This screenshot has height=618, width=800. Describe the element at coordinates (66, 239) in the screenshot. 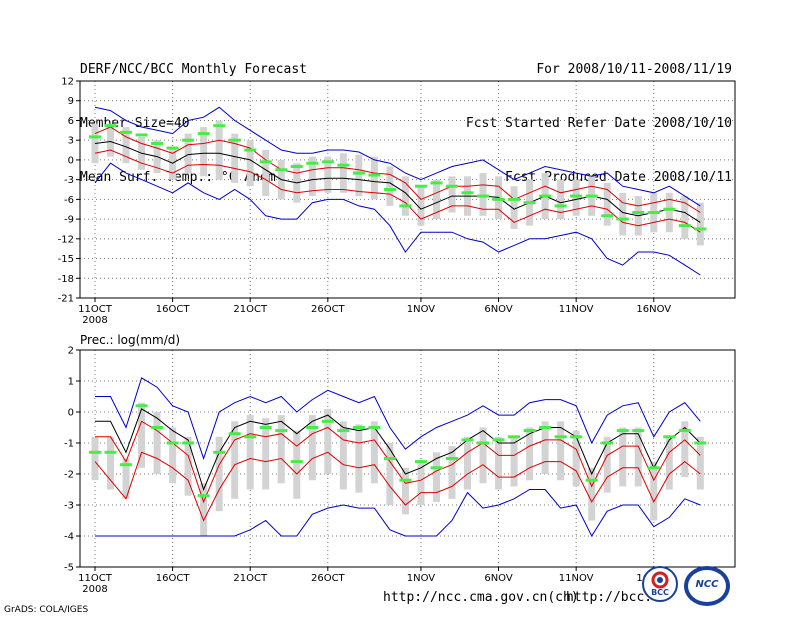

I see `temp-ytick-label: -12` at that location.